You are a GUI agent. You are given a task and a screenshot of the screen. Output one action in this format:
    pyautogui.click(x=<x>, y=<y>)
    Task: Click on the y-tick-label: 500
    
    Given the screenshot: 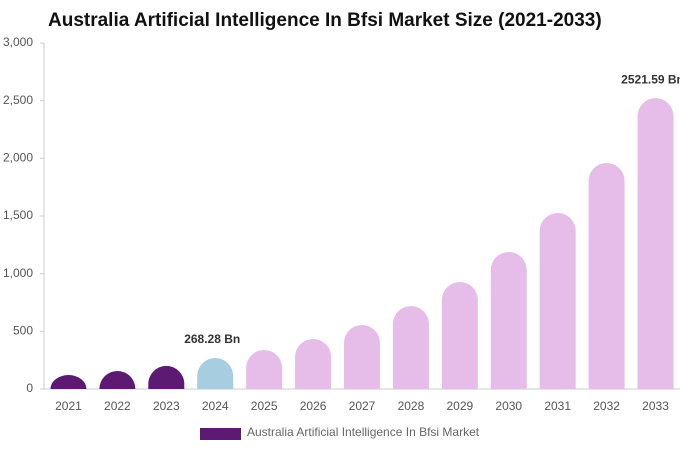 What is the action you would take?
    pyautogui.click(x=23, y=331)
    